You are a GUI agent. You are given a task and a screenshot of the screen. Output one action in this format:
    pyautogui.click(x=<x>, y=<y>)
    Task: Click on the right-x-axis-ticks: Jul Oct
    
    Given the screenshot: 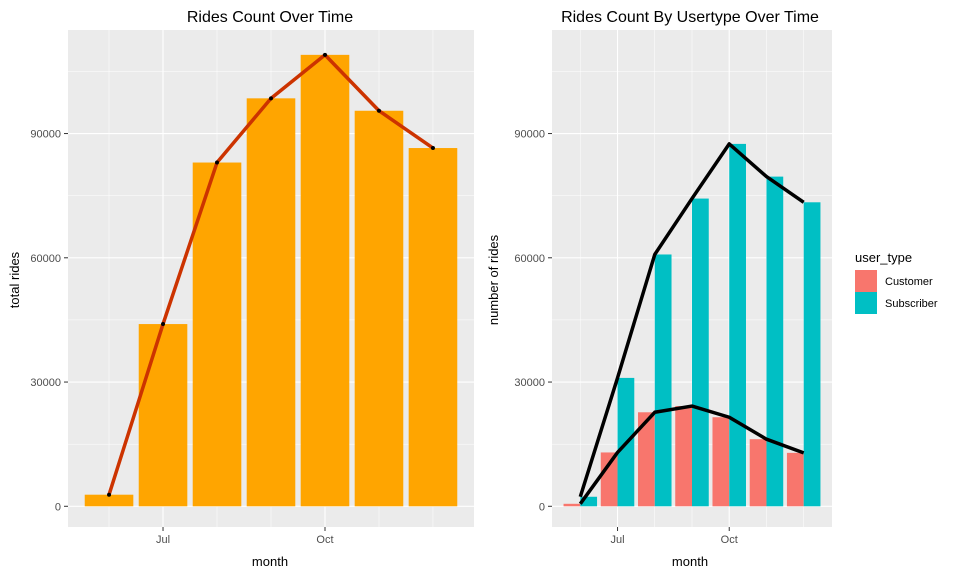 What is the action you would take?
    pyautogui.click(x=674, y=536)
    